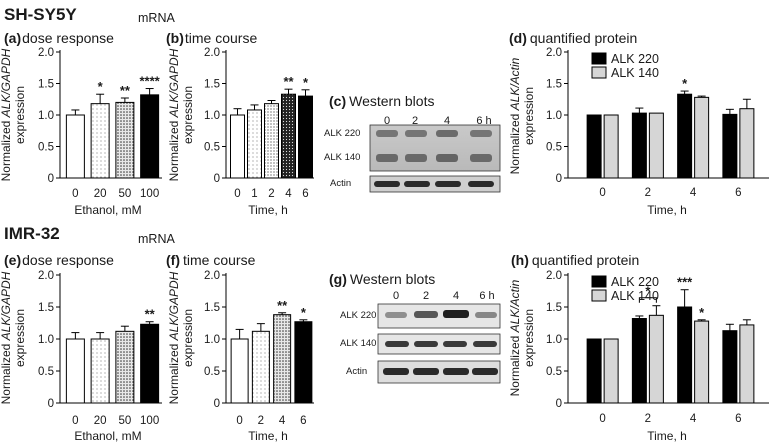 This screenshot has width=776, height=448. I want to click on chart-d-x-axis-label: Time, h, so click(667, 210).